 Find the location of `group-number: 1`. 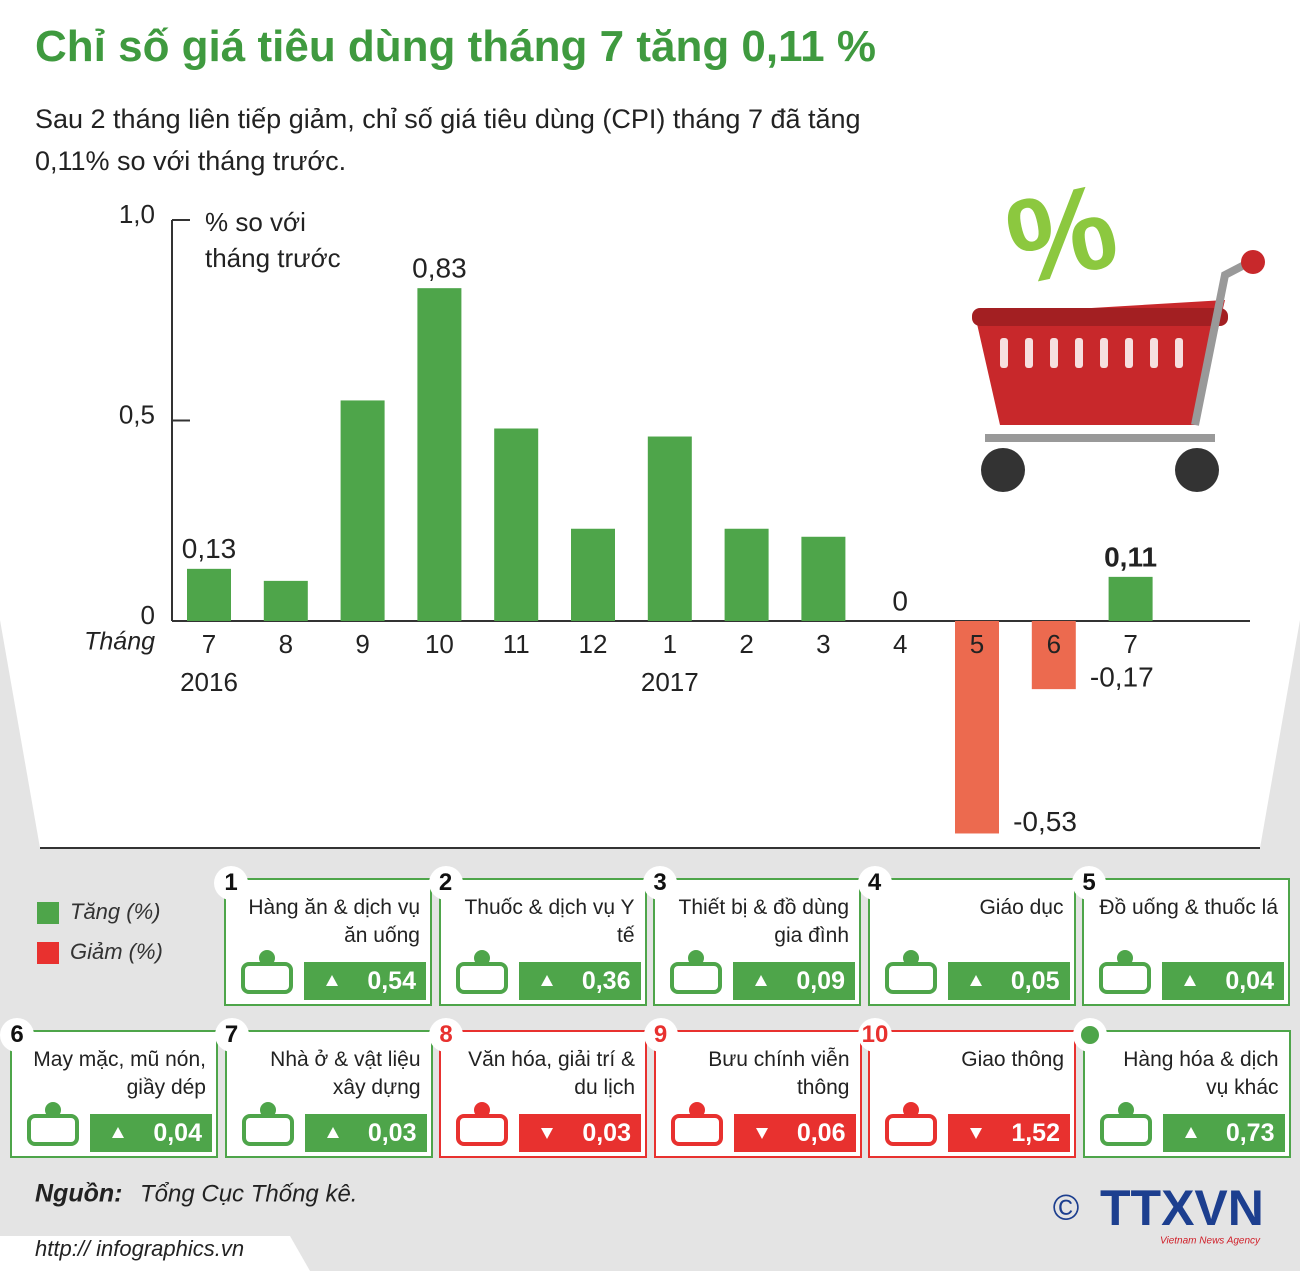

group-number: 1 is located at coordinates (231, 883).